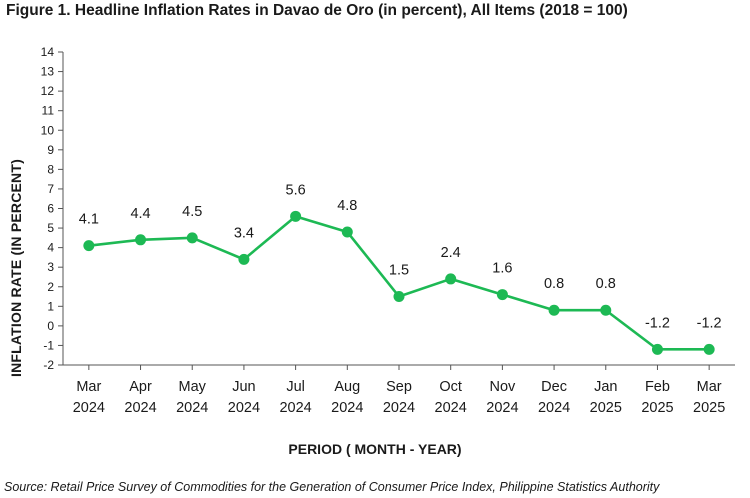  Describe the element at coordinates (50, 267) in the screenshot. I see `y-tick-label: 3` at that location.